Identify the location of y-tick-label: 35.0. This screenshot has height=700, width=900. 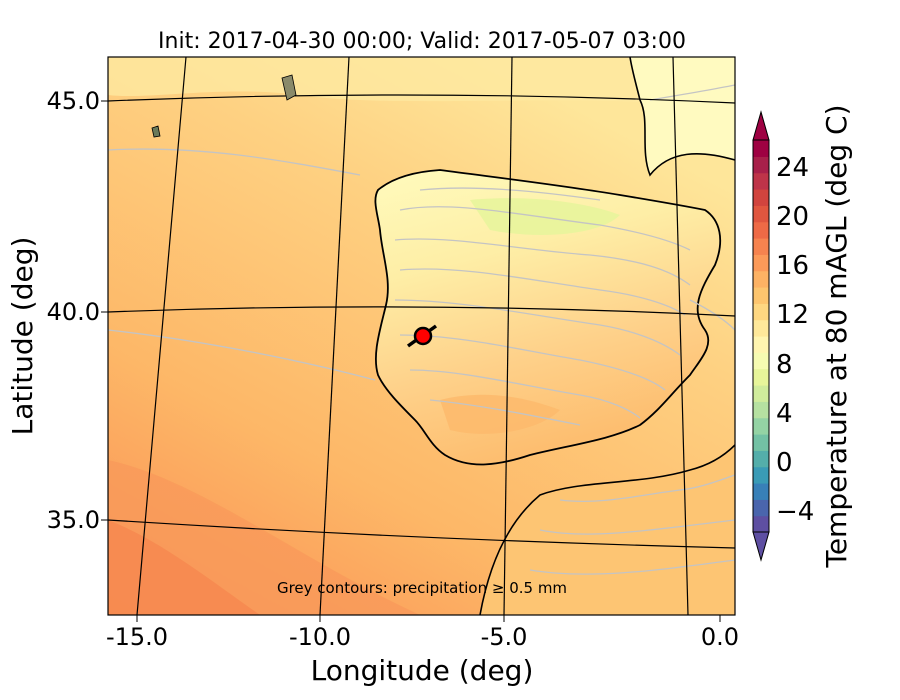
(73, 520).